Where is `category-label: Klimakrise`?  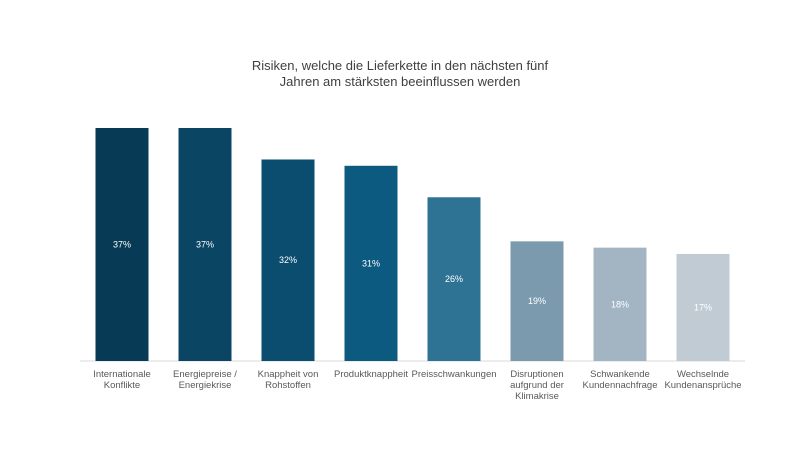
category-label: Klimakrise is located at coordinates (537, 396).